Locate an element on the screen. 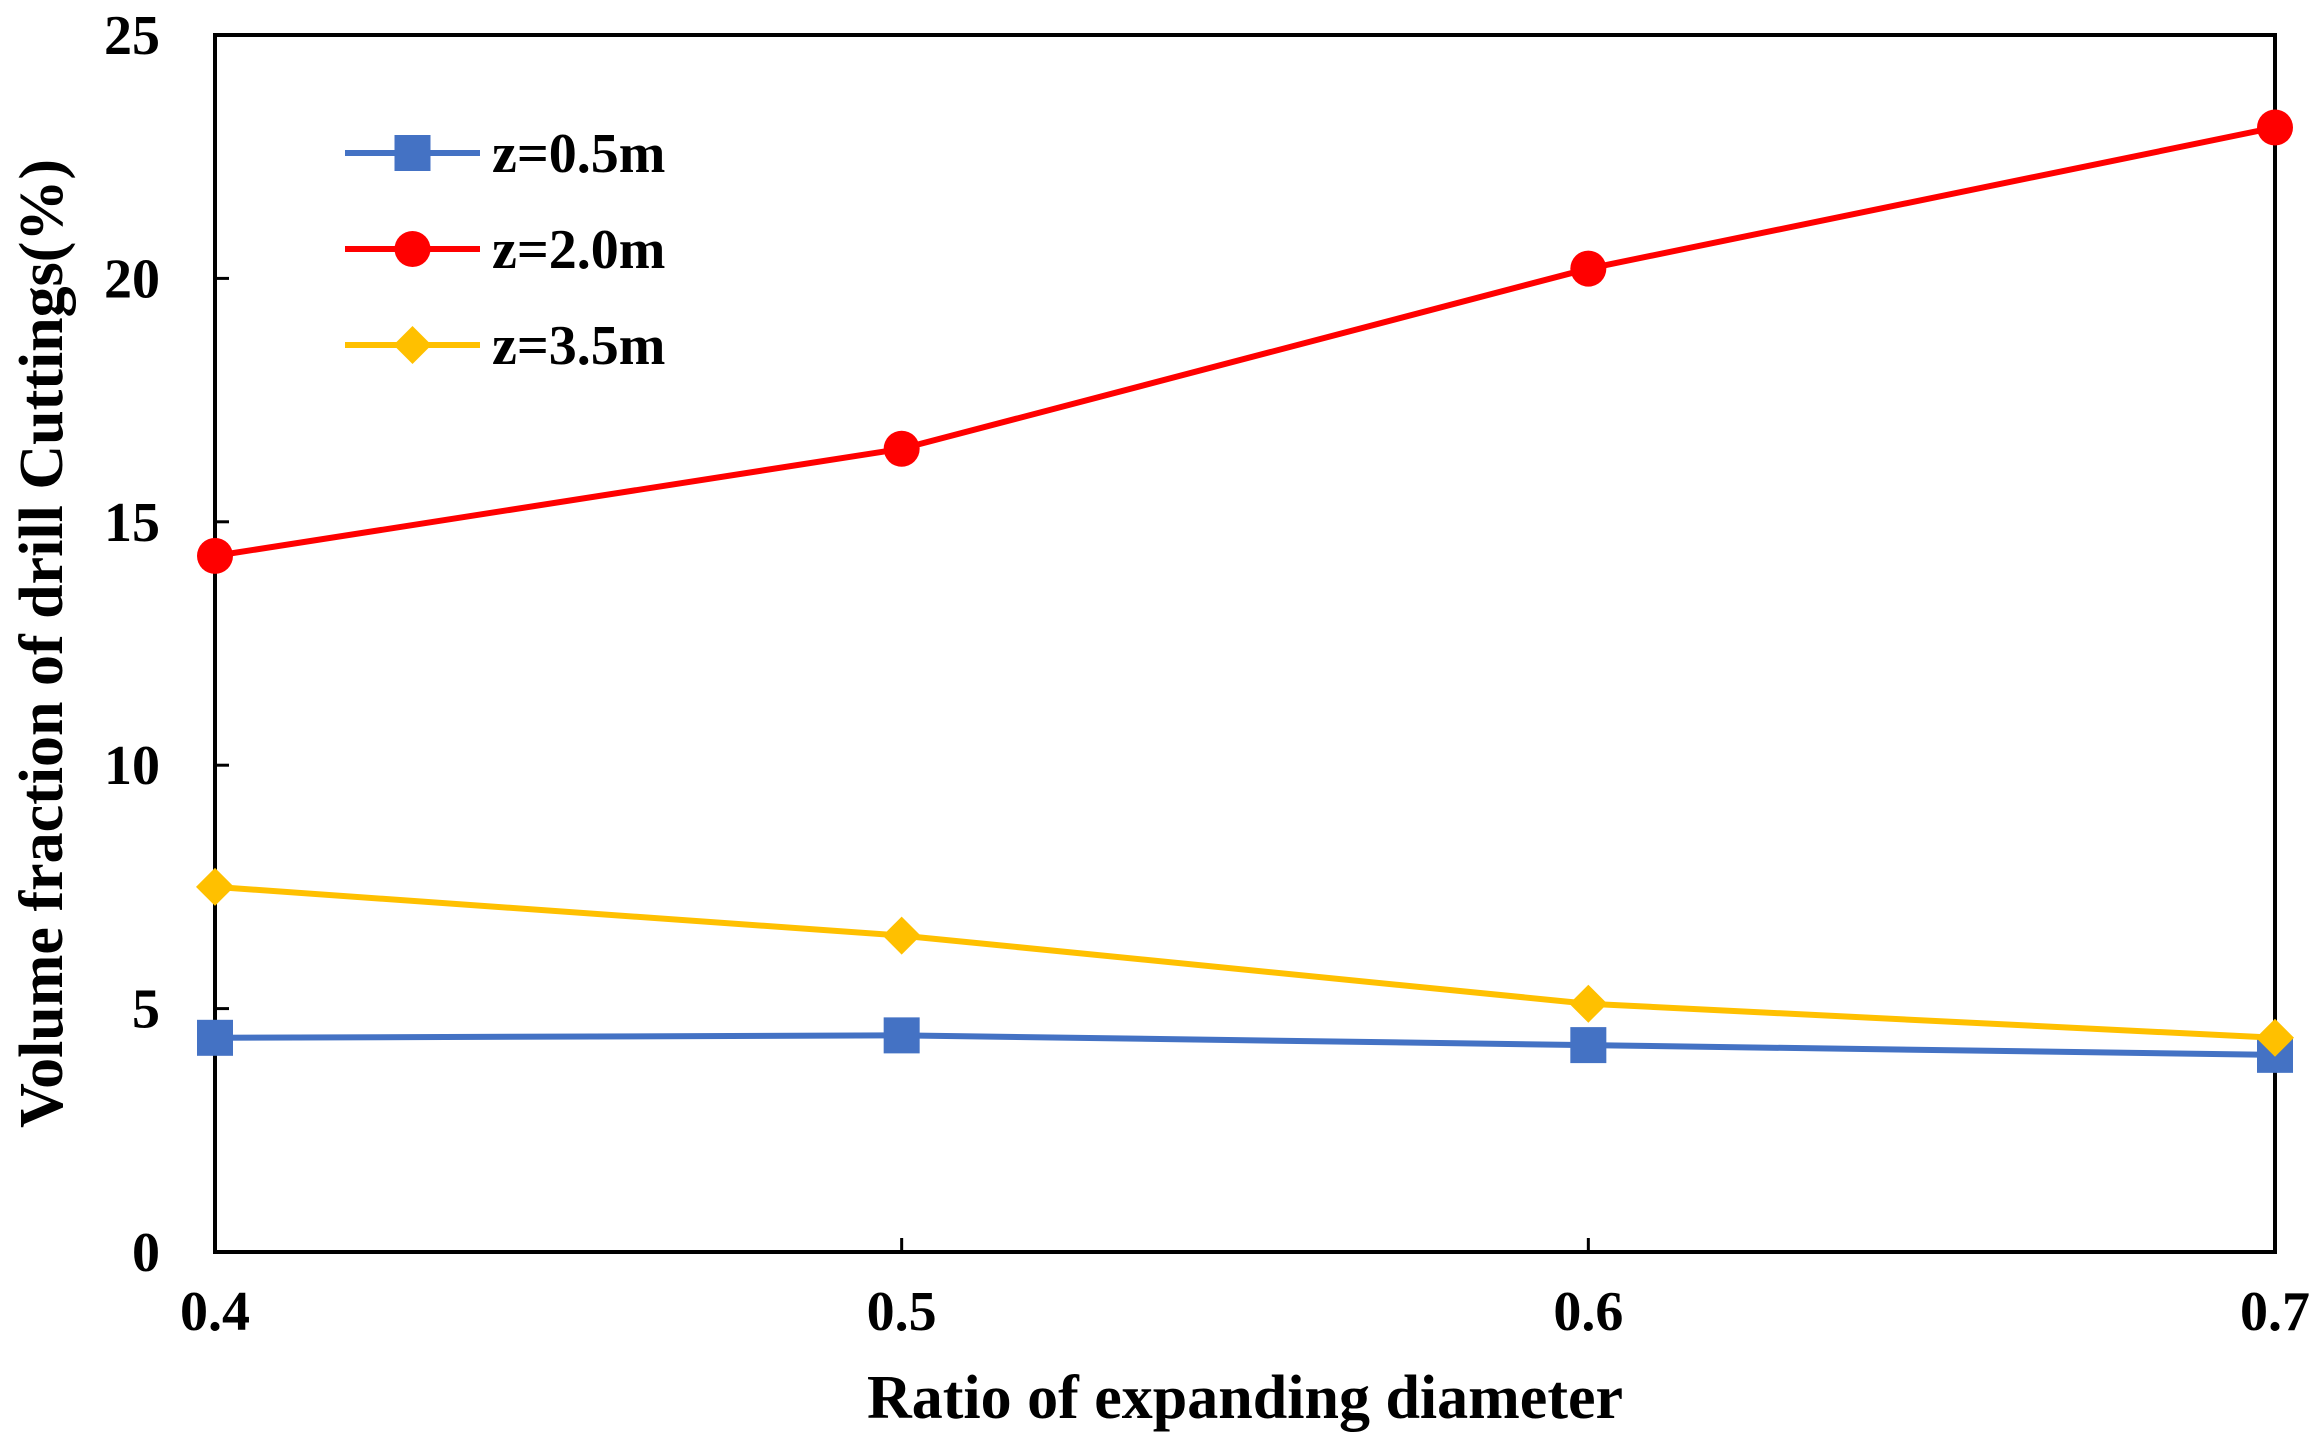  y-tick-label: 10 is located at coordinates (132, 766).